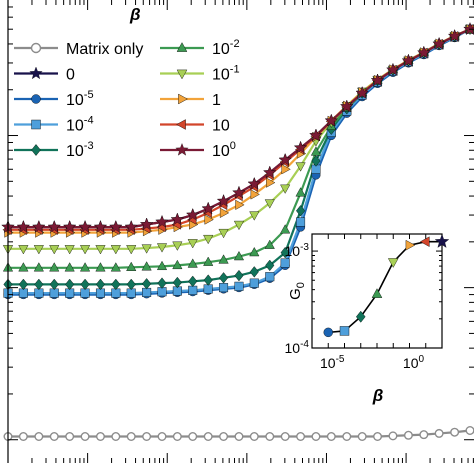 The width and height of the screenshot is (474, 463). What do you see at coordinates (238, 433) in the screenshot?
I see `series-markers-matrix-only` at bounding box center [238, 433].